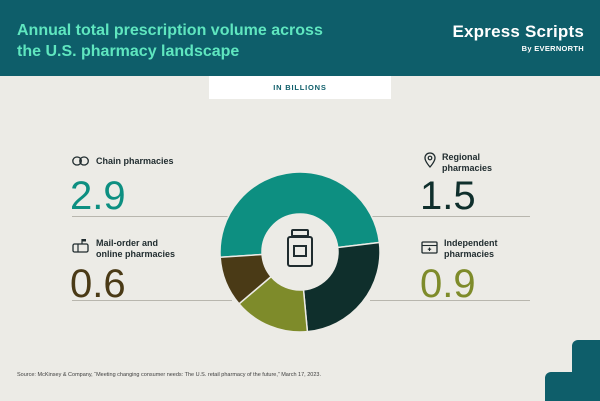 The image size is (600, 401). I want to click on title-line-2: the U.S. pharmacy landscape, so click(128, 51).